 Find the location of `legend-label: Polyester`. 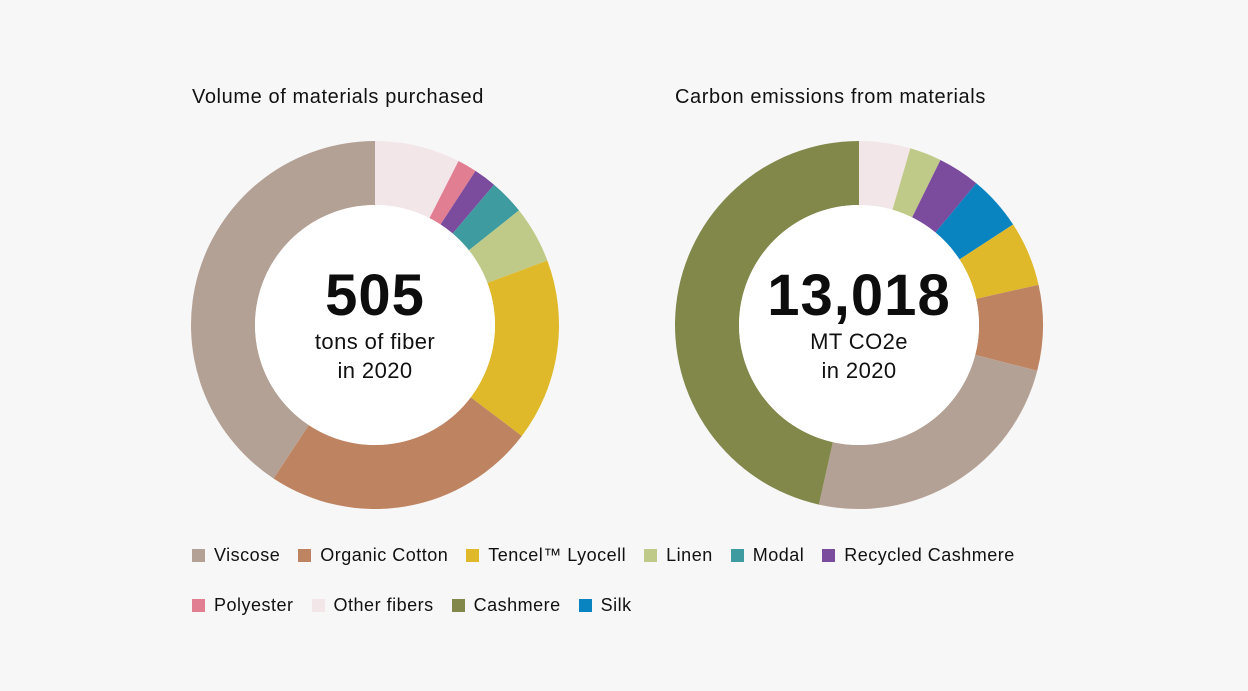

legend-label: Polyester is located at coordinates (254, 604).